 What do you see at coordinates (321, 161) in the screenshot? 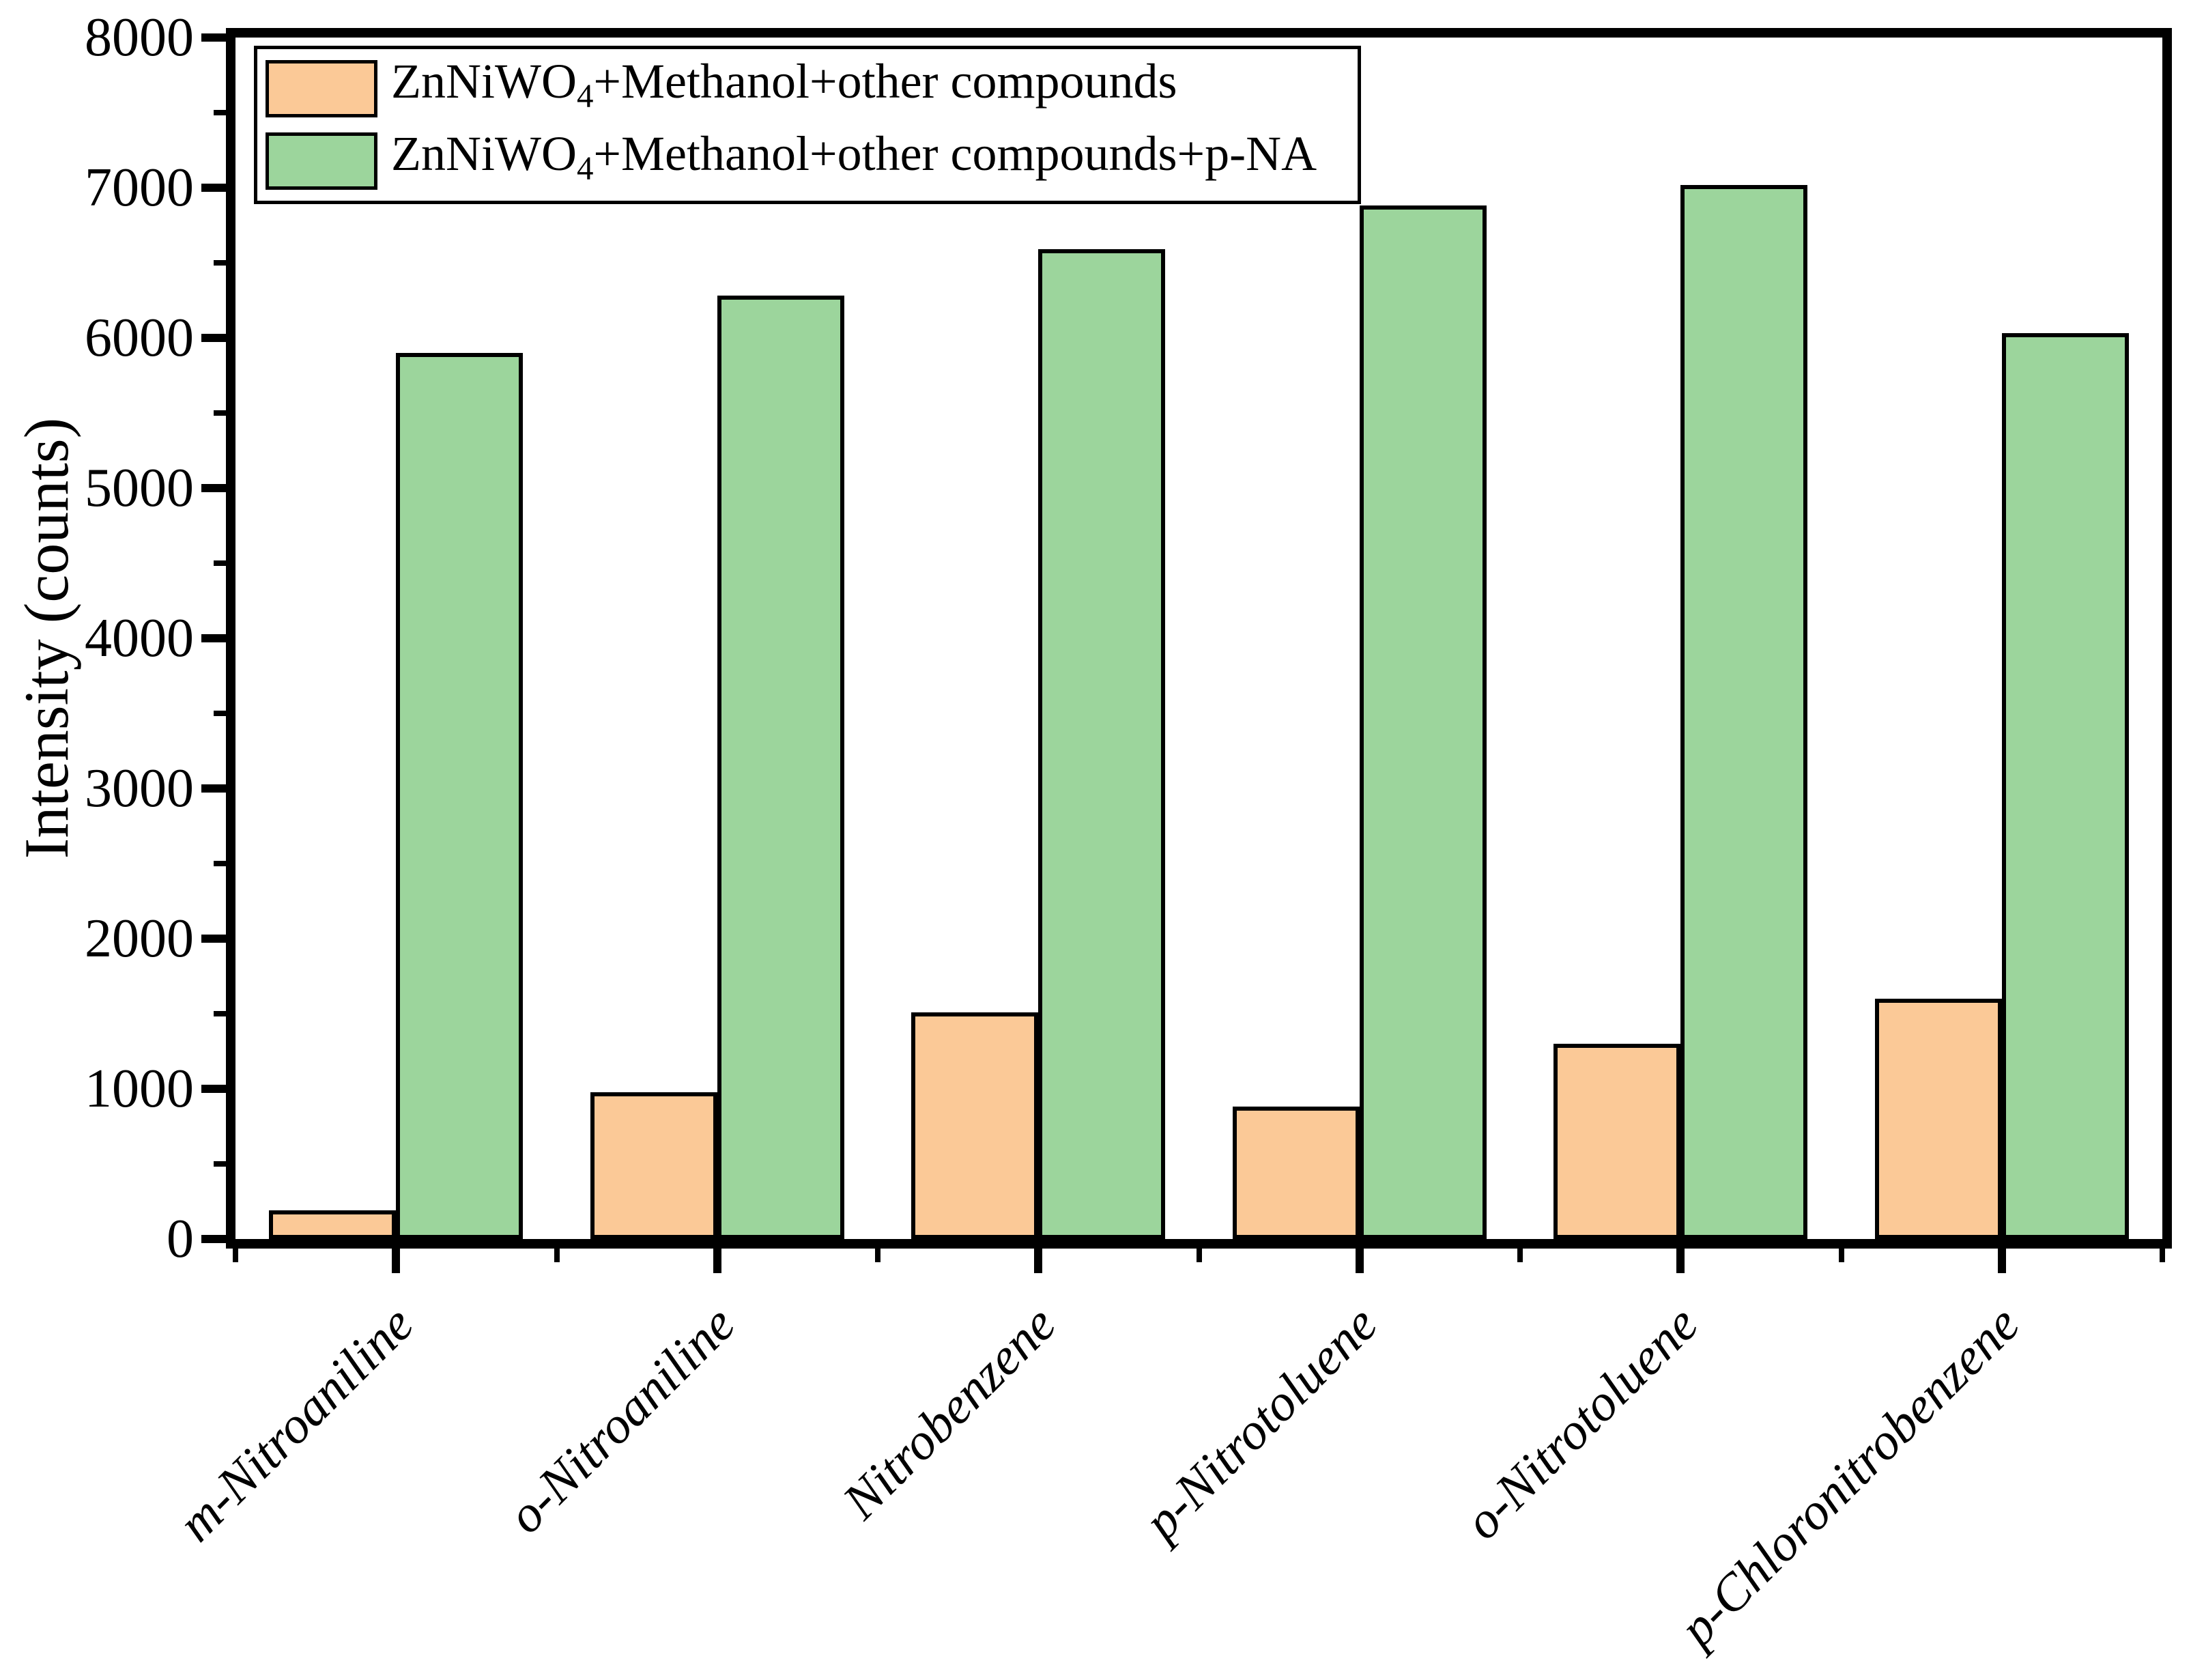
I see `legend-swatch-green` at bounding box center [321, 161].